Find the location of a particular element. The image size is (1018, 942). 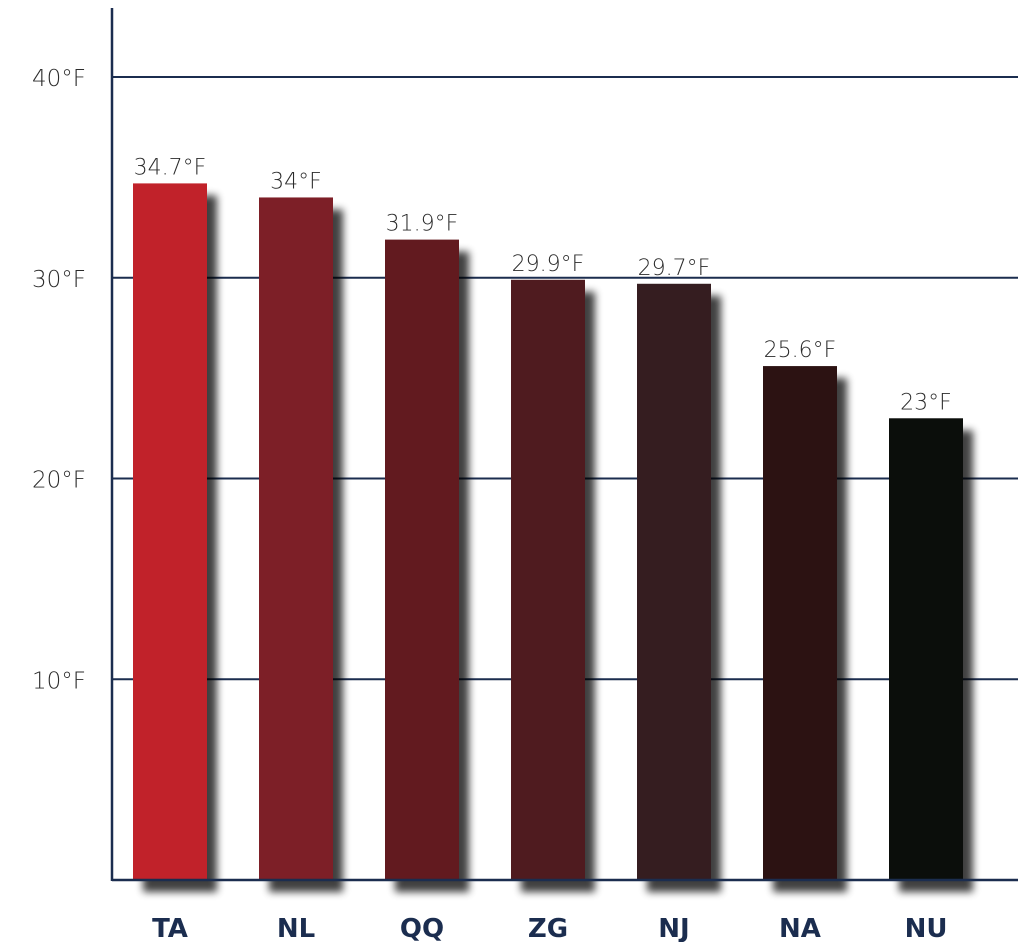

data-label: 34°F is located at coordinates (296, 181).